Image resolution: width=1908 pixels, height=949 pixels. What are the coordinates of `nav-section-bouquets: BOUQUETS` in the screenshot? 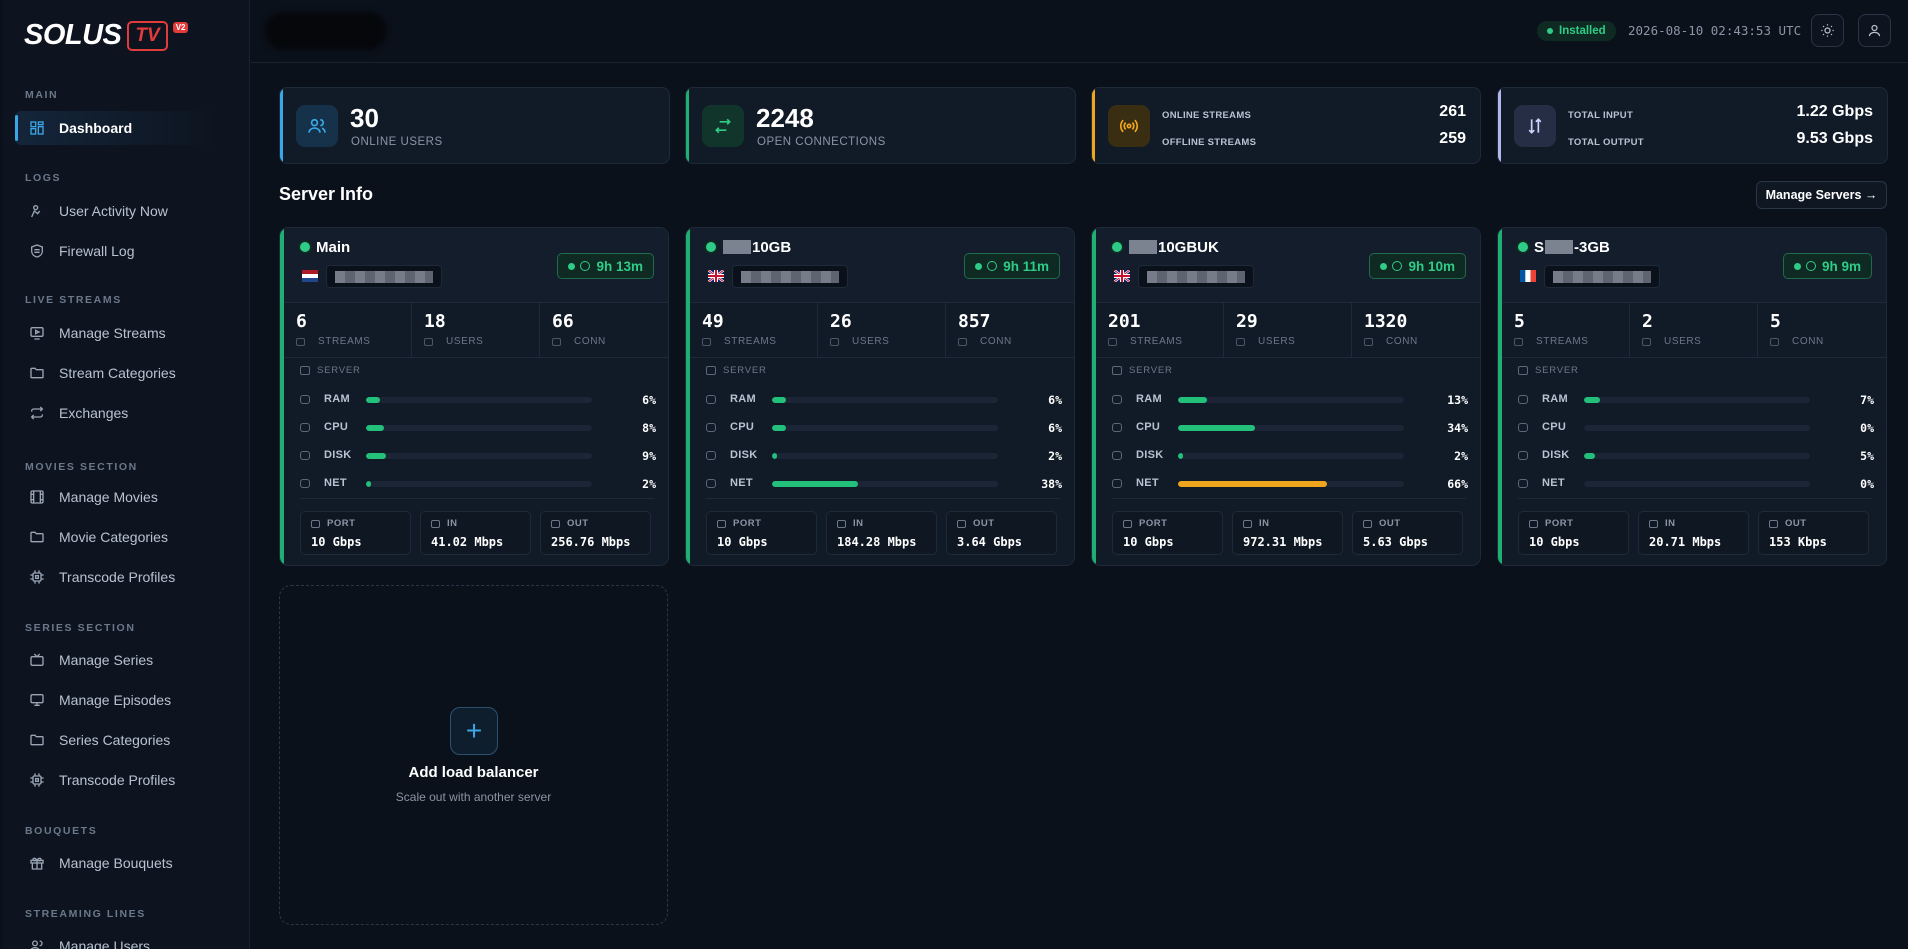 It's located at (61, 831).